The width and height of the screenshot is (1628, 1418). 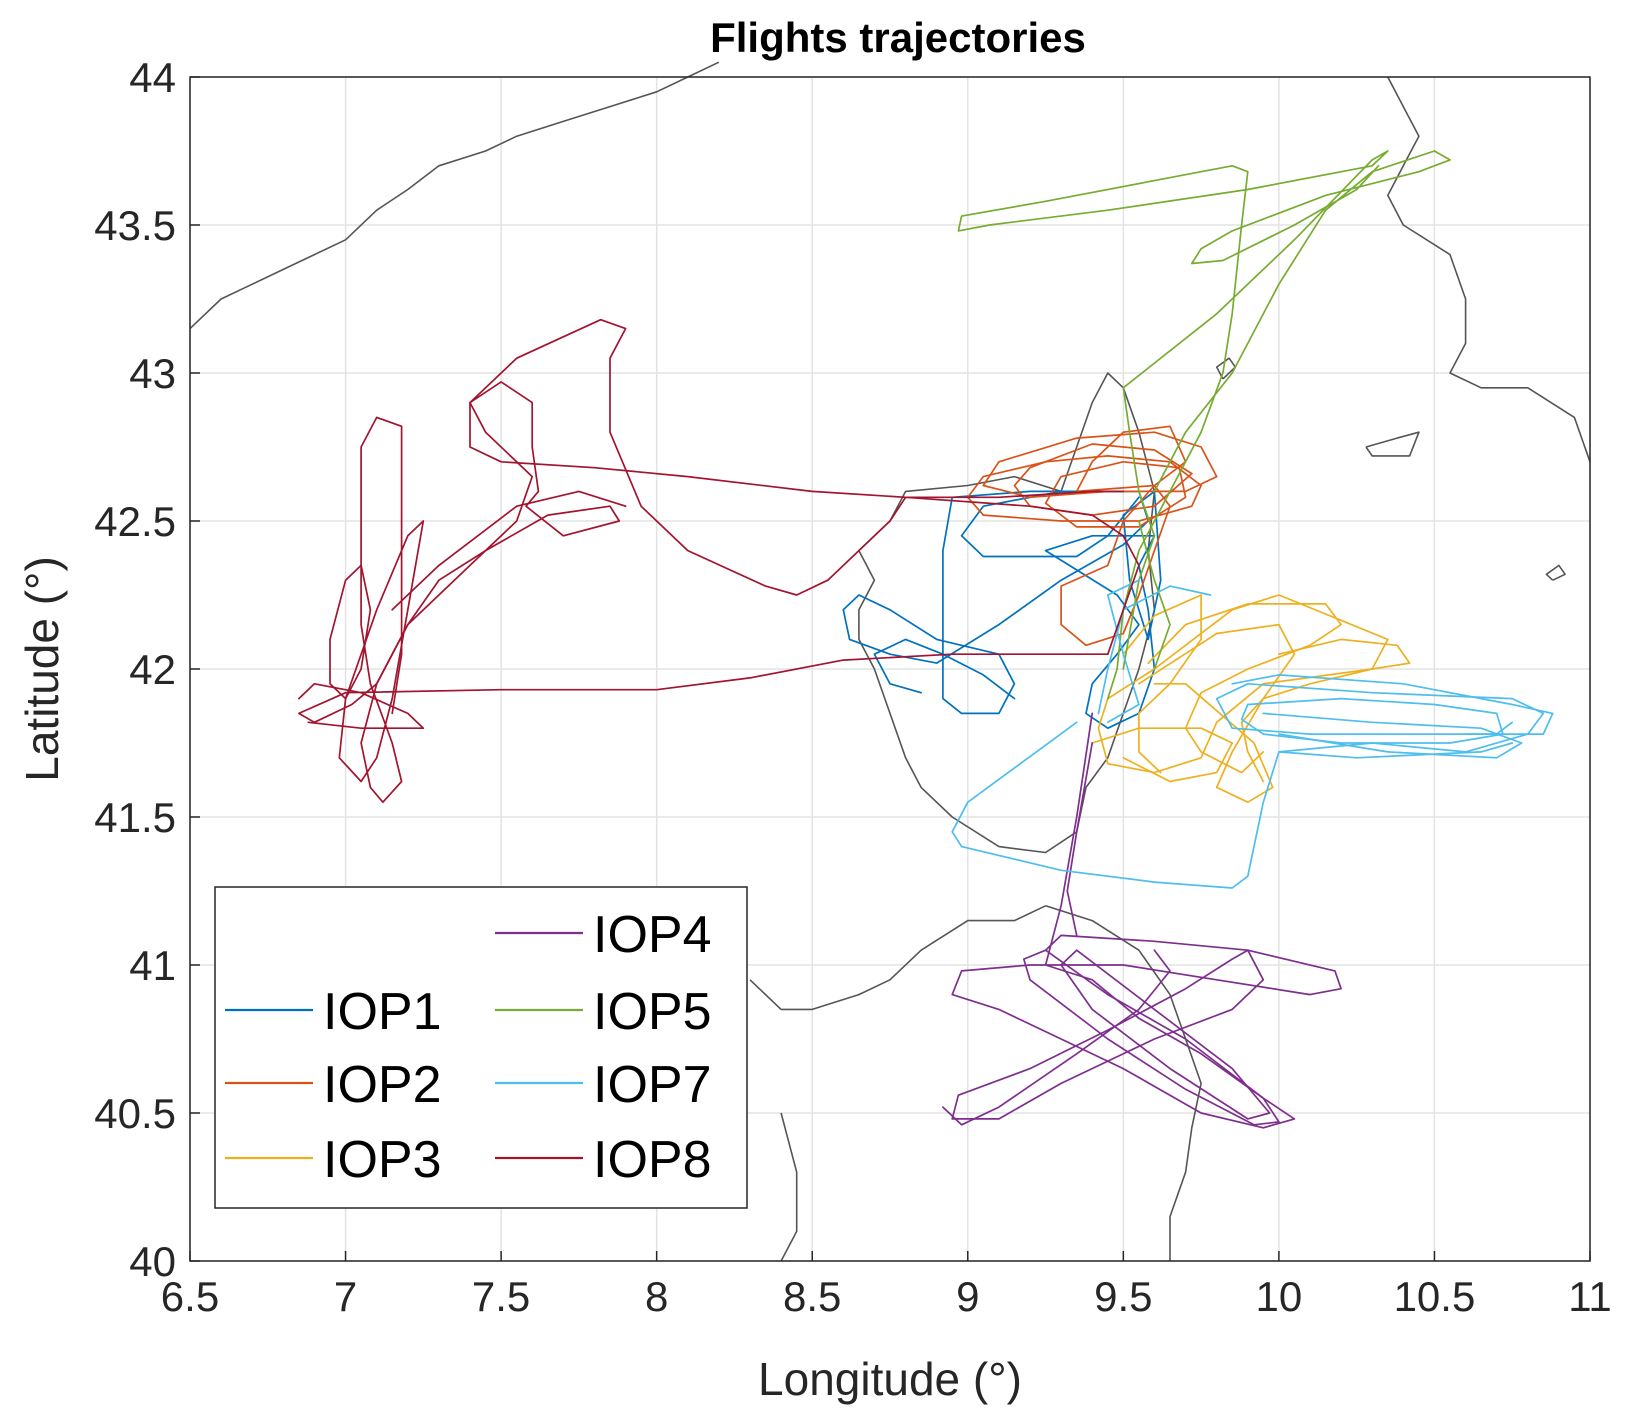 I want to click on series-iop1, so click(x=1002, y=610).